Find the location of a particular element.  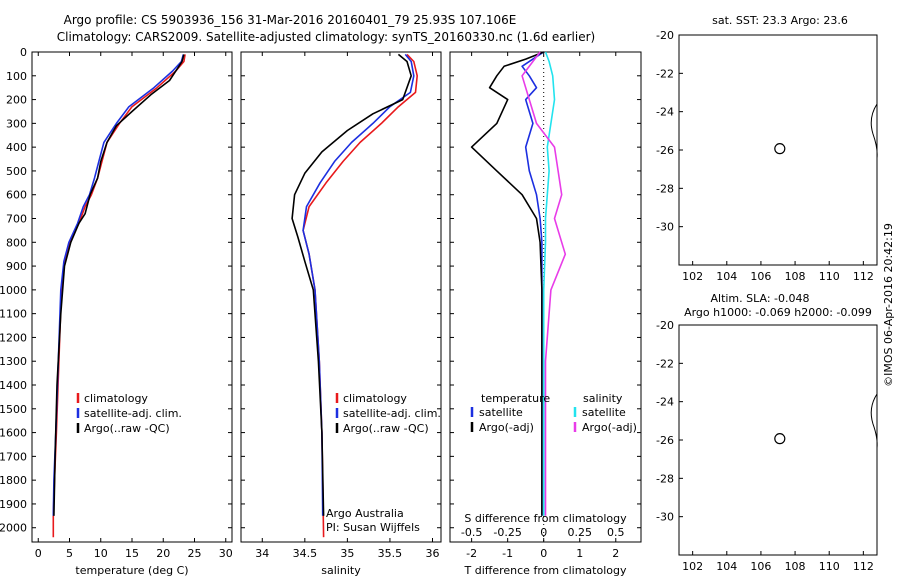

annotation-line: PI: Susan Wijffels is located at coordinates (373, 527).